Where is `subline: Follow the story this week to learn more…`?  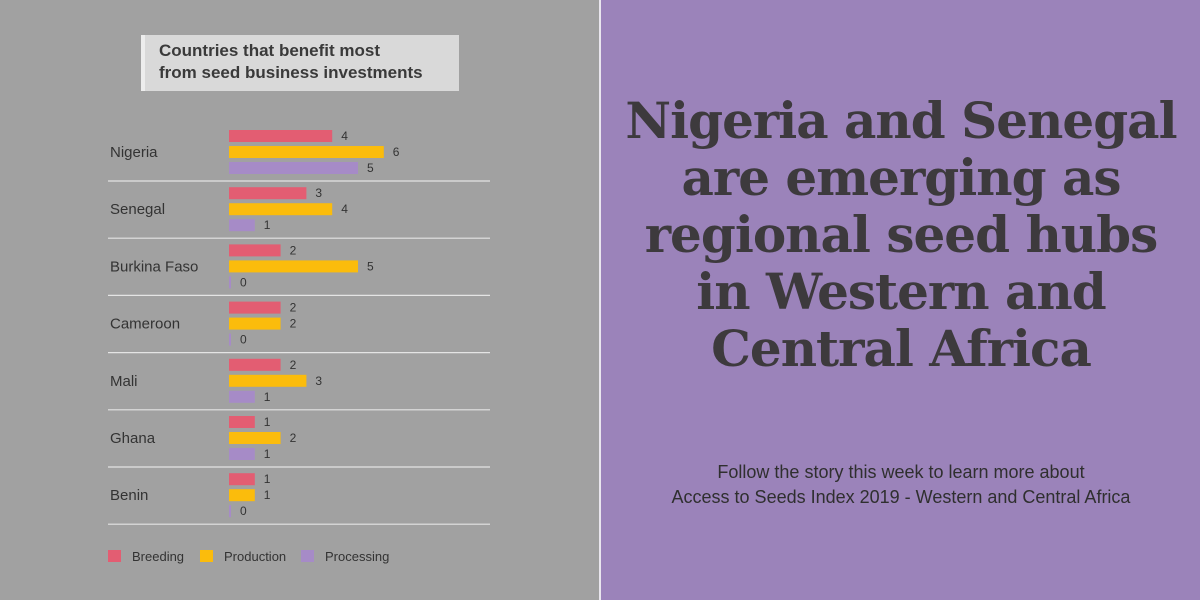
subline: Follow the story this week to learn more… is located at coordinates (901, 484).